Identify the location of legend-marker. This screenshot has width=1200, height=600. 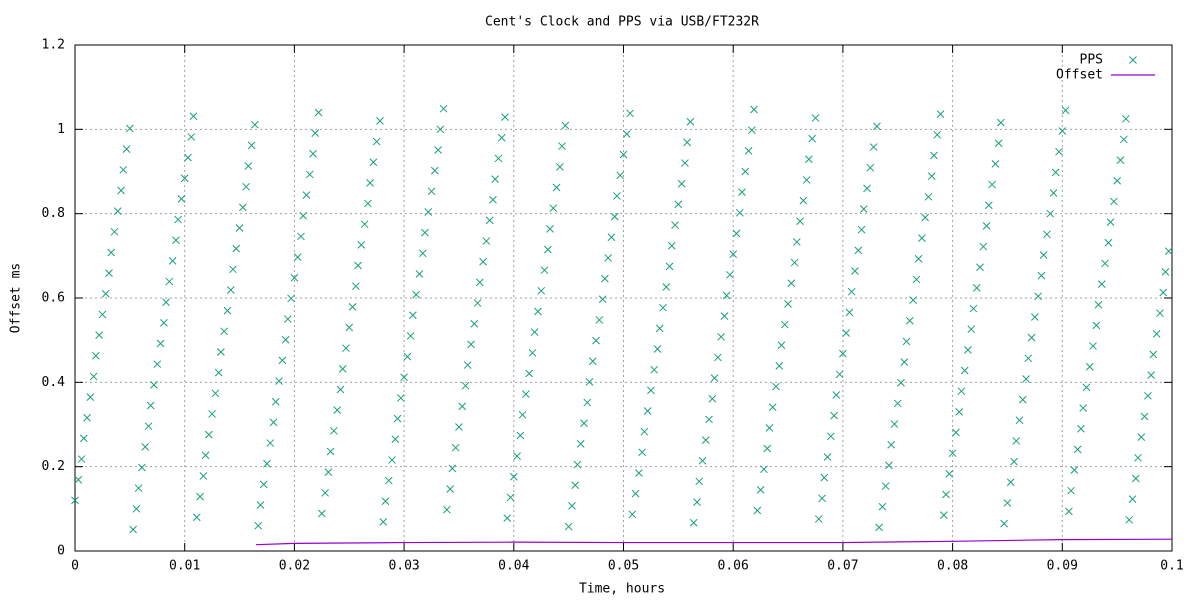
(1133, 60).